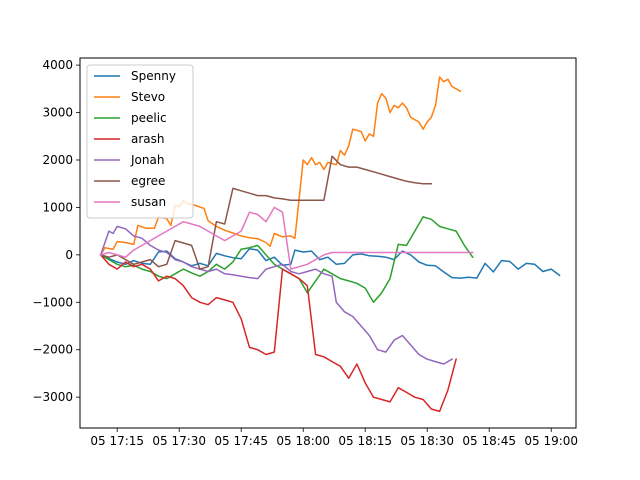 This screenshot has width=640, height=480. I want to click on x-tick-label: 05 17:45, so click(241, 441).